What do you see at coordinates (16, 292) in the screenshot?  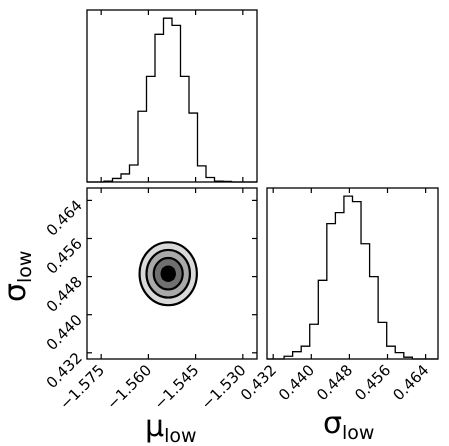 I see `sigma-y-symbol: σ` at bounding box center [16, 292].